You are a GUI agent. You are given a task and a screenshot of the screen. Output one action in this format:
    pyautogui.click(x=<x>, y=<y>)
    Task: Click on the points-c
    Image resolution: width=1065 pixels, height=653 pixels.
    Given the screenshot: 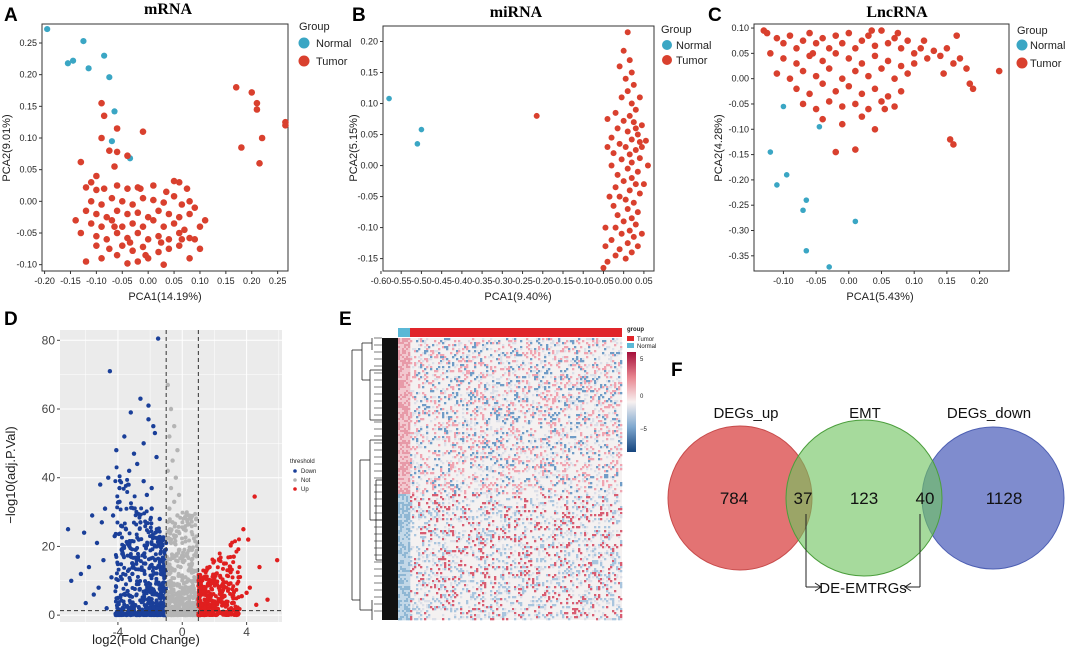 What is the action you would take?
    pyautogui.click(x=881, y=148)
    